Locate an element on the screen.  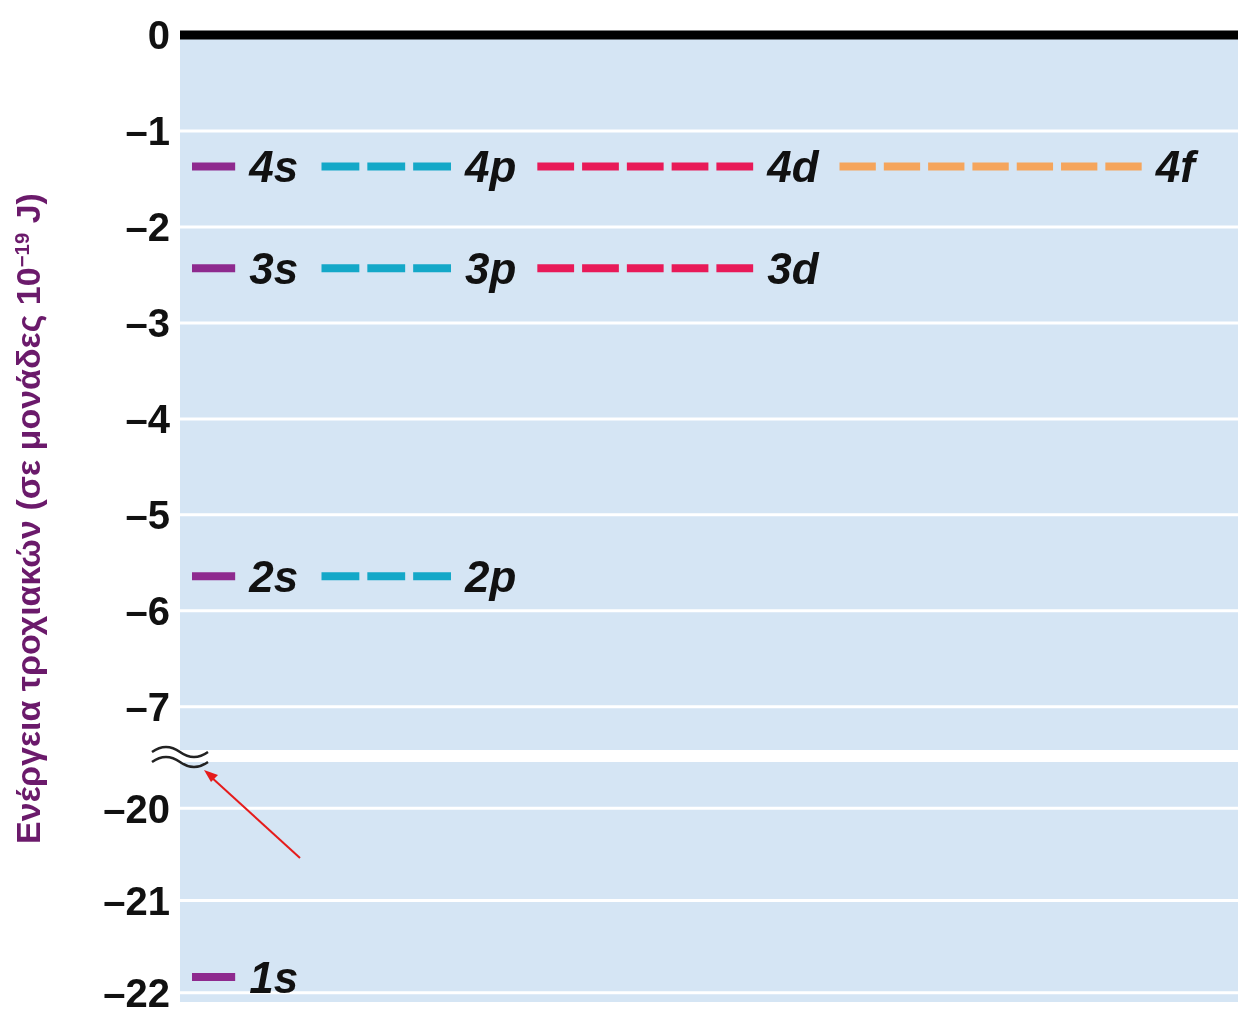
y-tick-label: –21 is located at coordinates (136, 900).